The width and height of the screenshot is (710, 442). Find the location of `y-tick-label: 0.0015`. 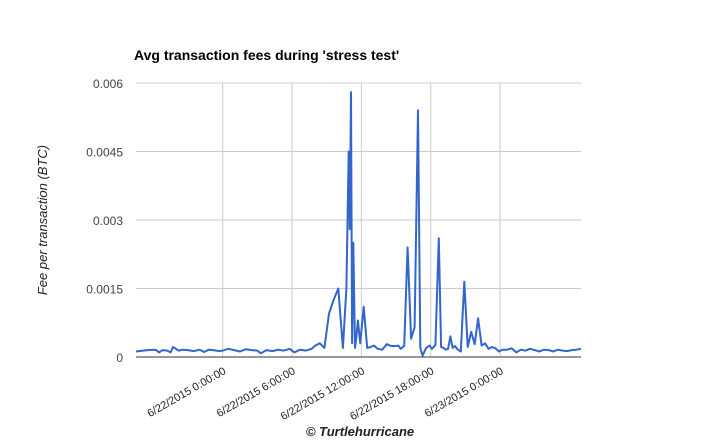

y-tick-label: 0.0015 is located at coordinates (104, 290).